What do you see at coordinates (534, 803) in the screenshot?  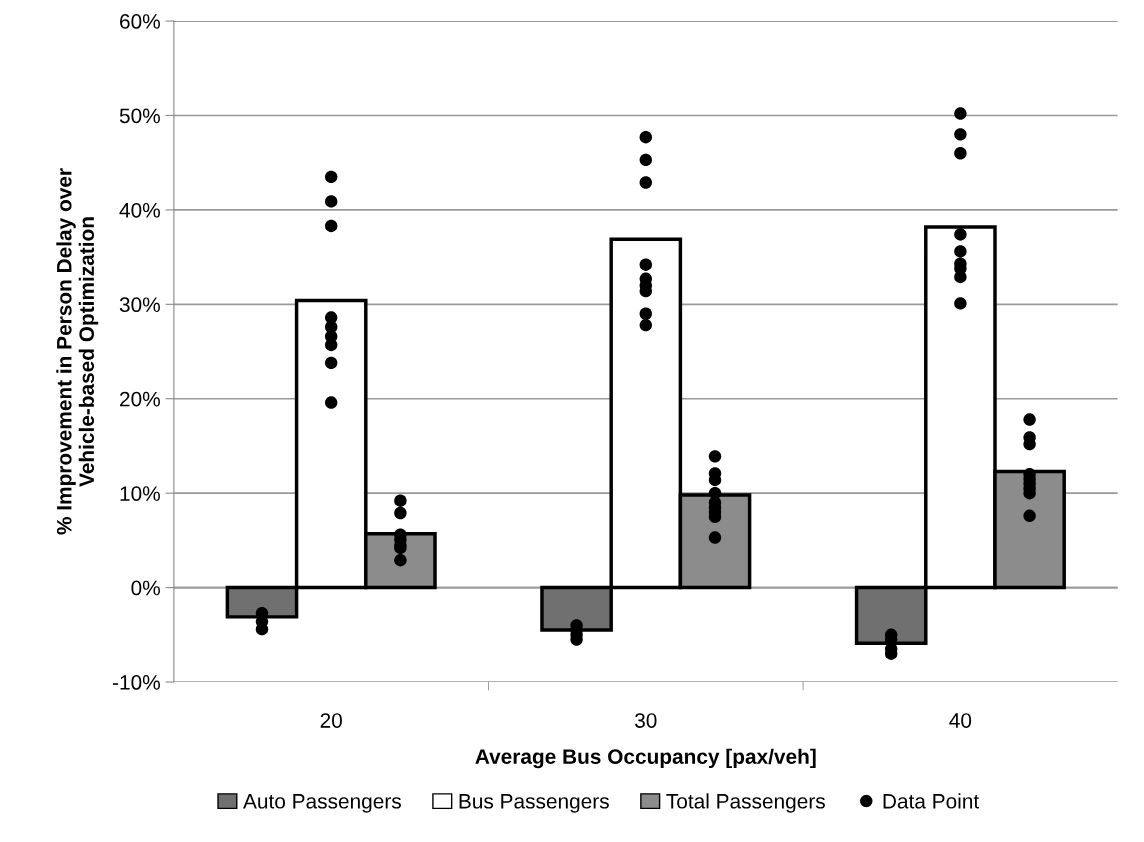 I see `legend-label: Bus Passengers` at bounding box center [534, 803].